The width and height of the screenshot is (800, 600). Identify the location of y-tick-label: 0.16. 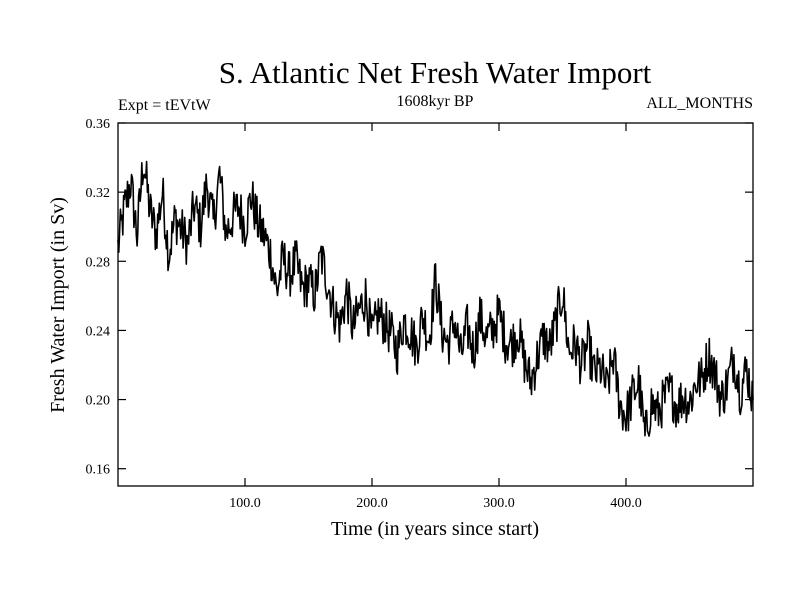
(98, 470).